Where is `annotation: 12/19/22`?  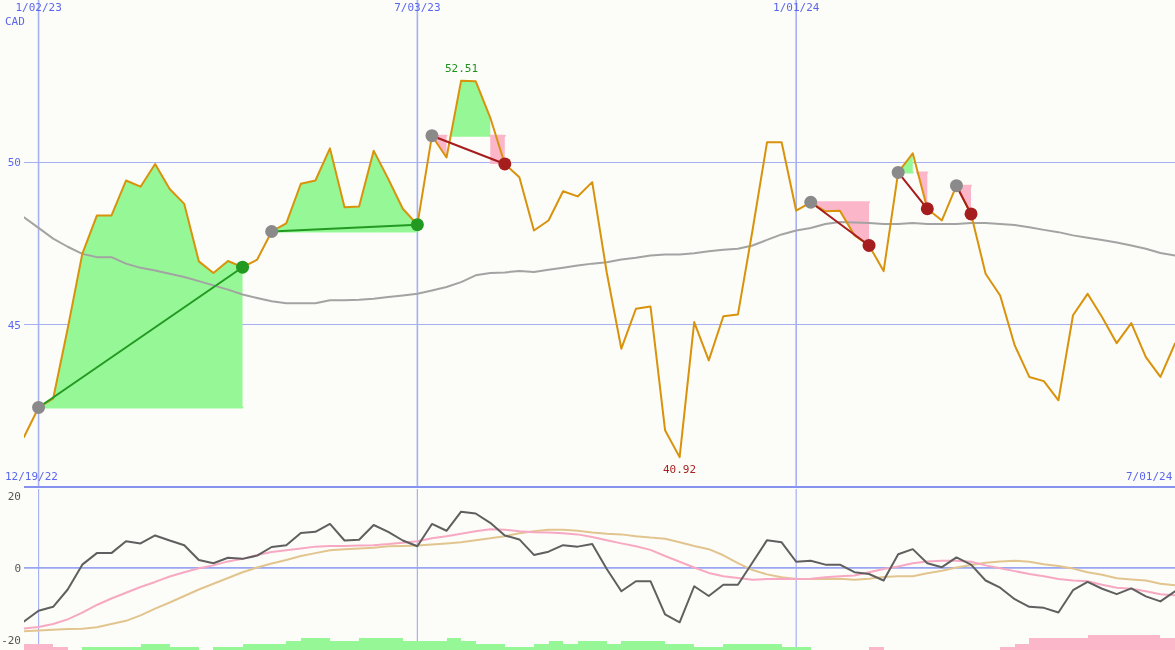 annotation: 12/19/22 is located at coordinates (31, 476).